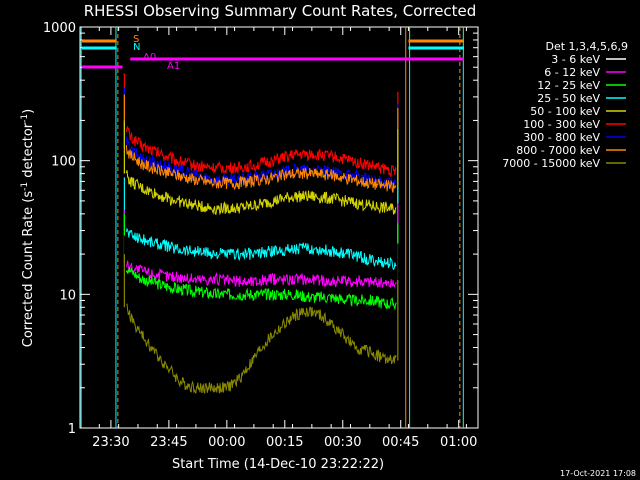 The width and height of the screenshot is (640, 480). What do you see at coordinates (59, 28) in the screenshot?
I see `y-tick-label: 1000` at bounding box center [59, 28].